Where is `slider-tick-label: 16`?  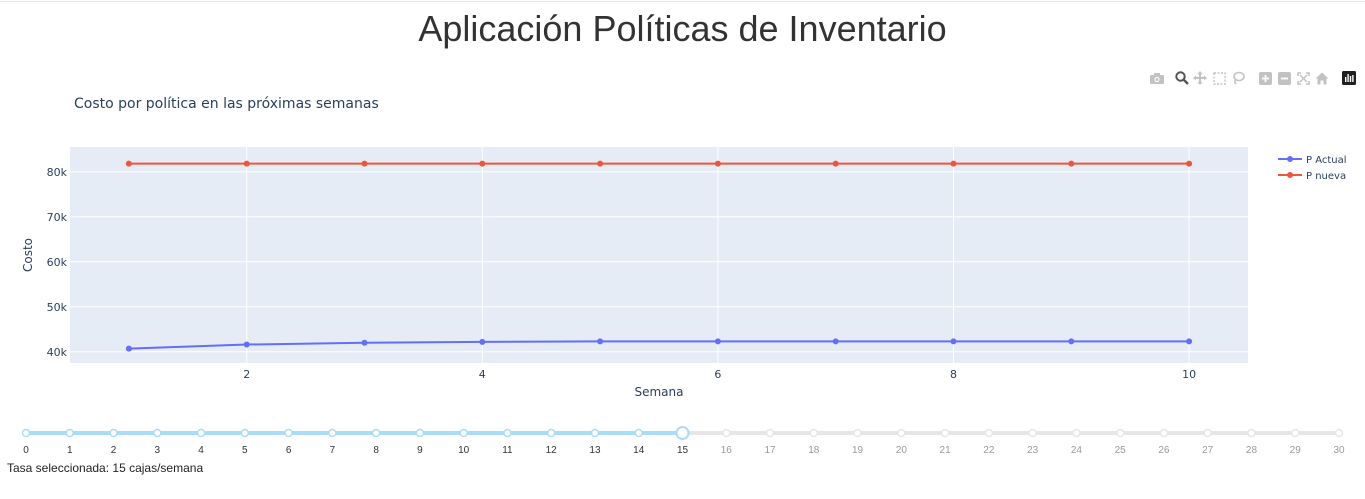 slider-tick-label: 16 is located at coordinates (727, 450).